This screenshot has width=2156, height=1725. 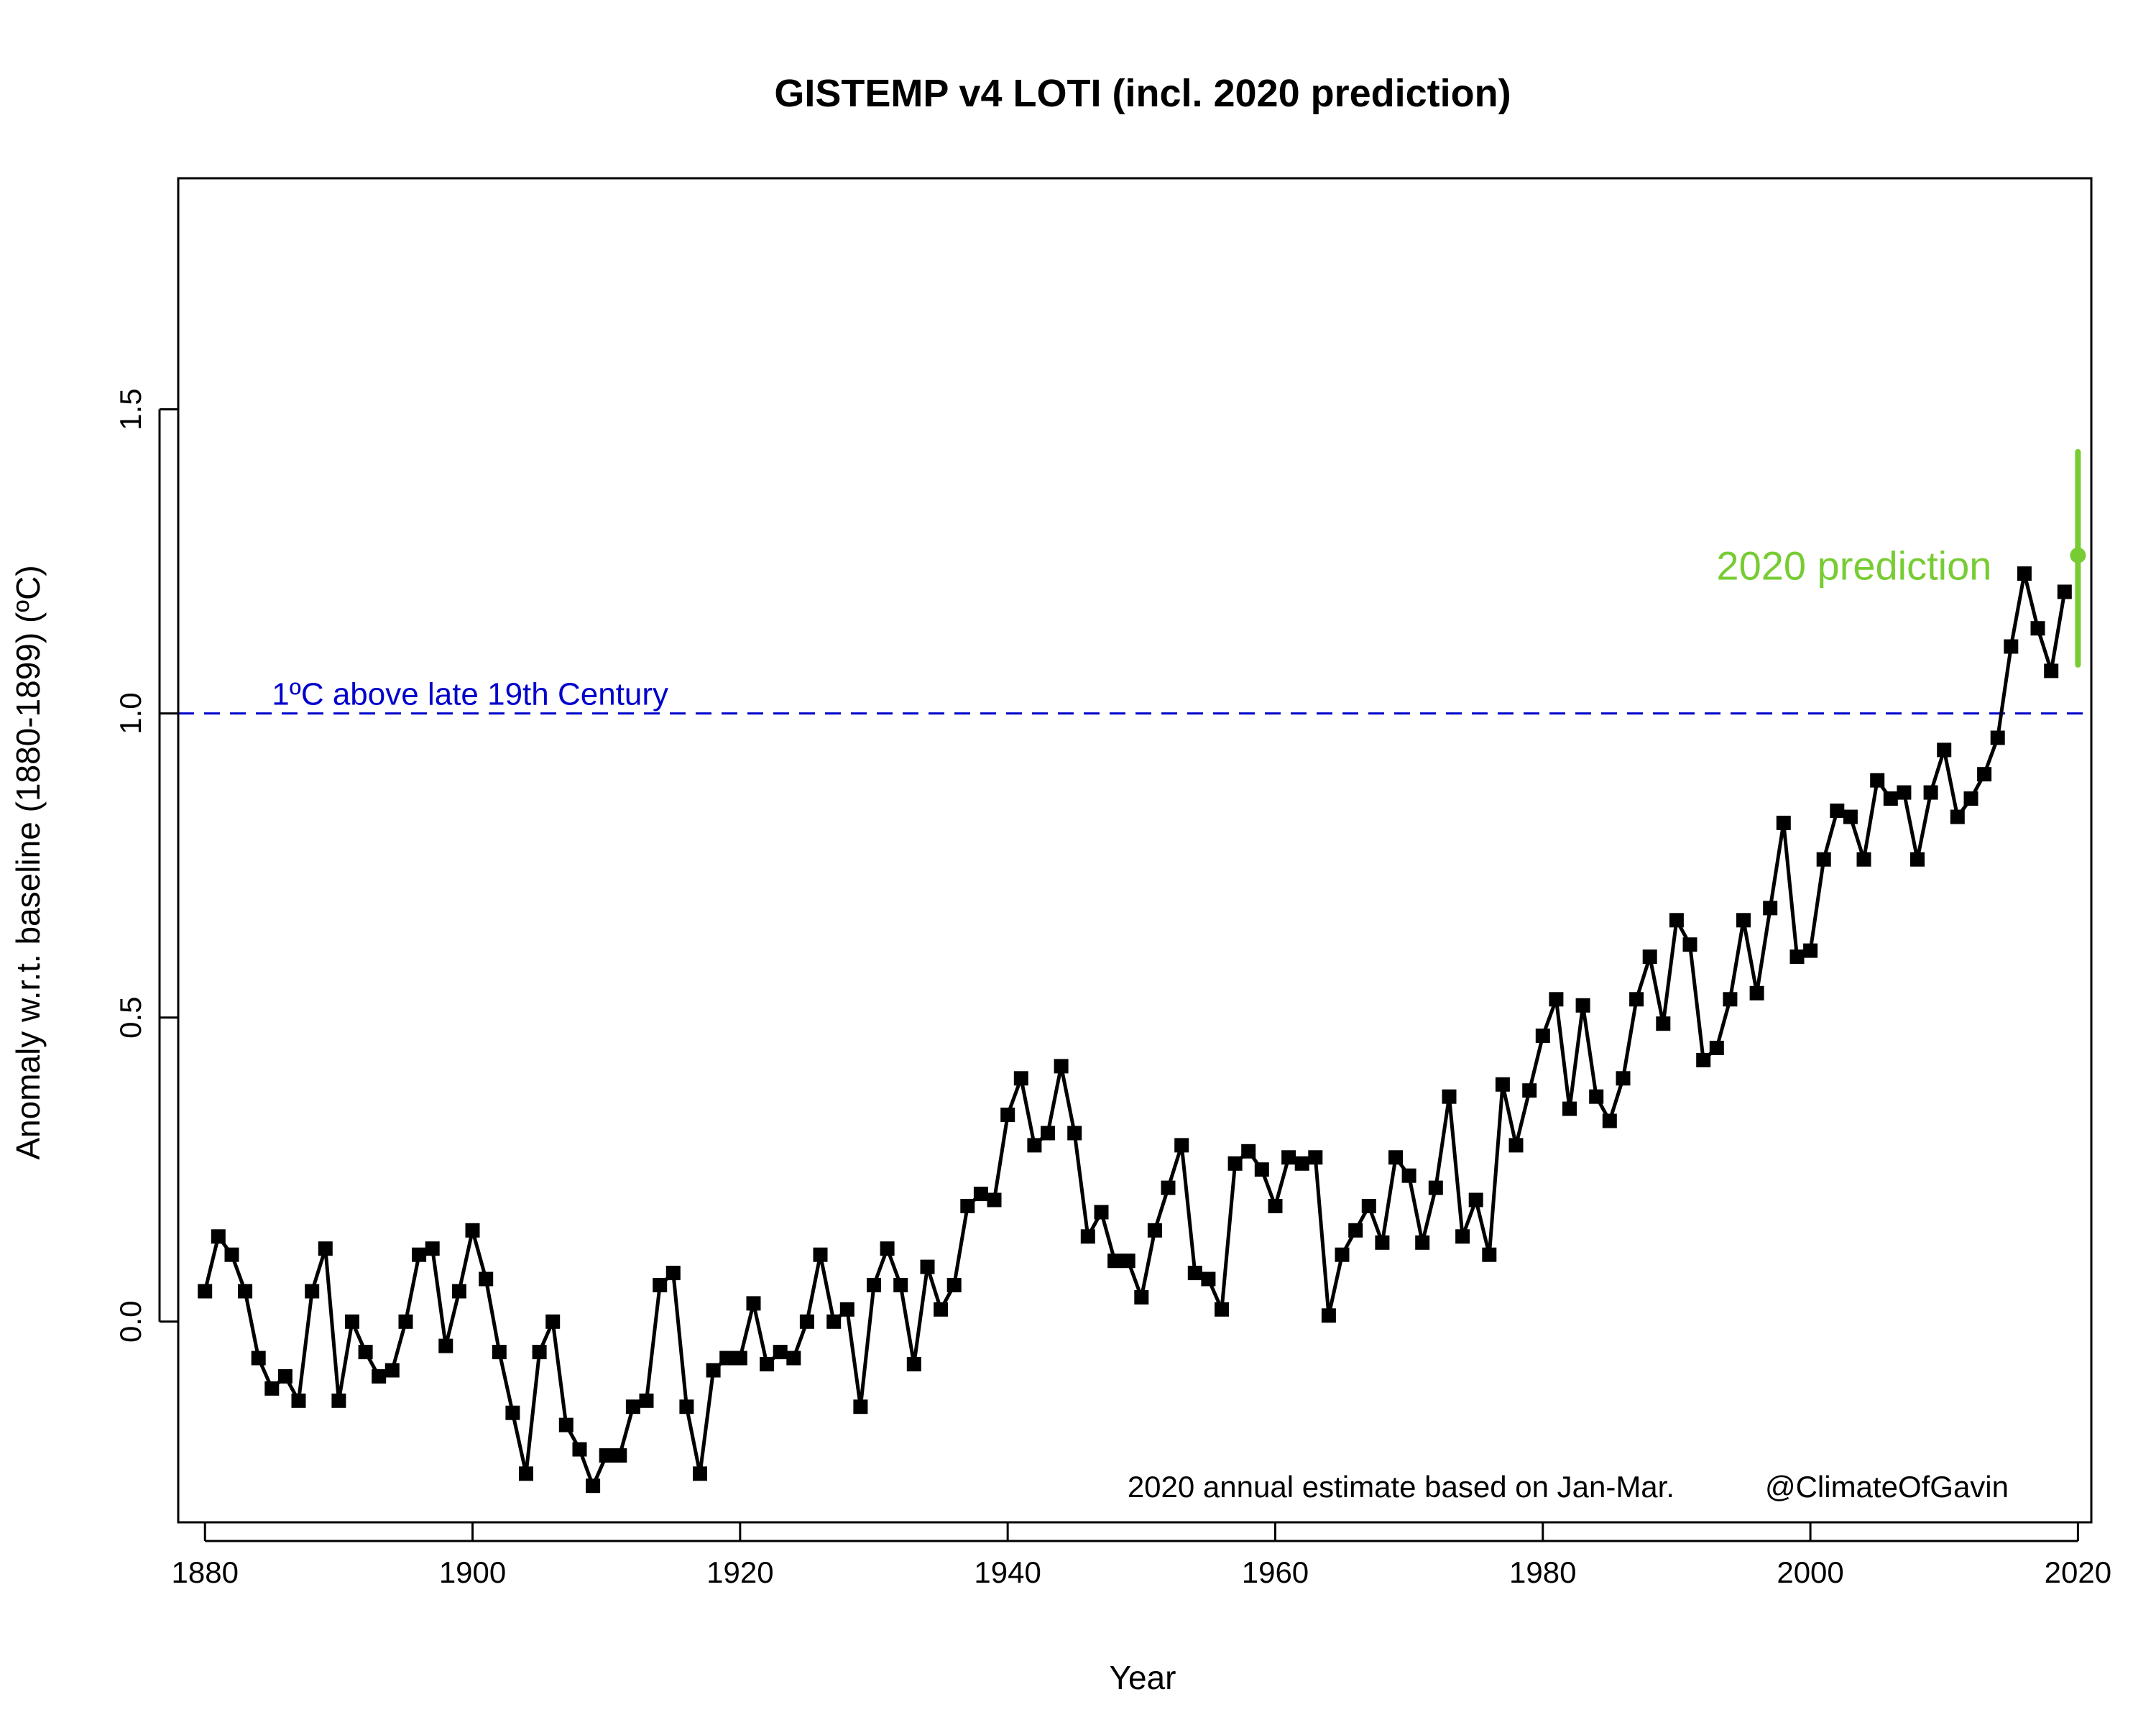 What do you see at coordinates (739, 1572) in the screenshot?
I see `x-tick-label: 1920` at bounding box center [739, 1572].